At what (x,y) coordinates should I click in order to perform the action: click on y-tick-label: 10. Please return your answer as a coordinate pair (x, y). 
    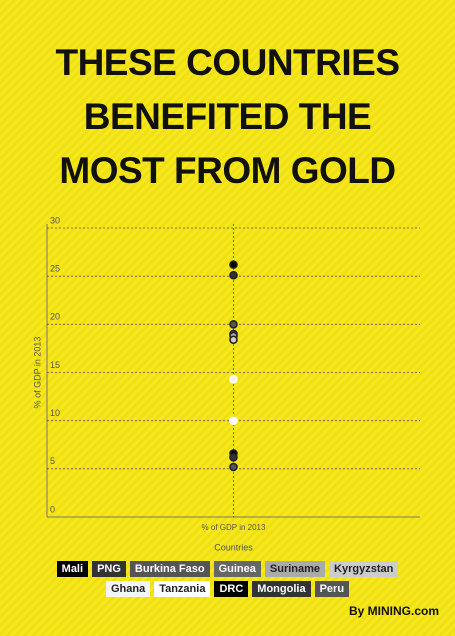
    Looking at the image, I should click on (55, 413).